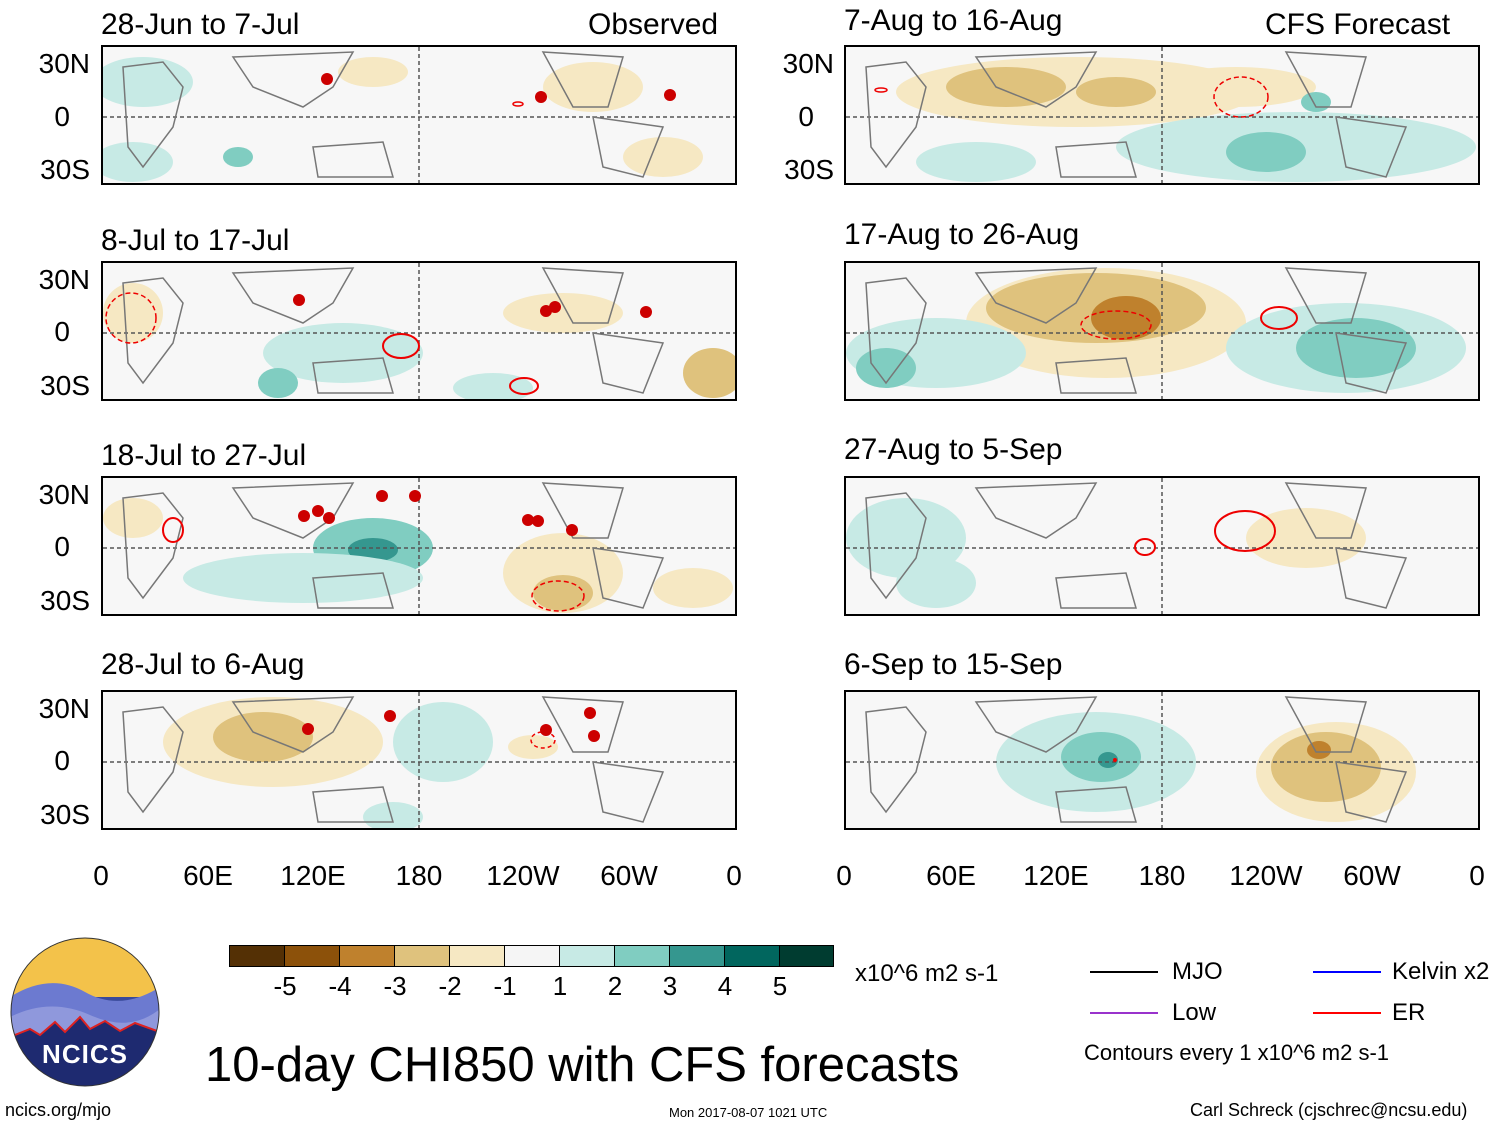 This screenshot has width=1510, height=1127. I want to click on contour-note: Contours every 1 x10^6 m2 s-1, so click(1237, 1052).